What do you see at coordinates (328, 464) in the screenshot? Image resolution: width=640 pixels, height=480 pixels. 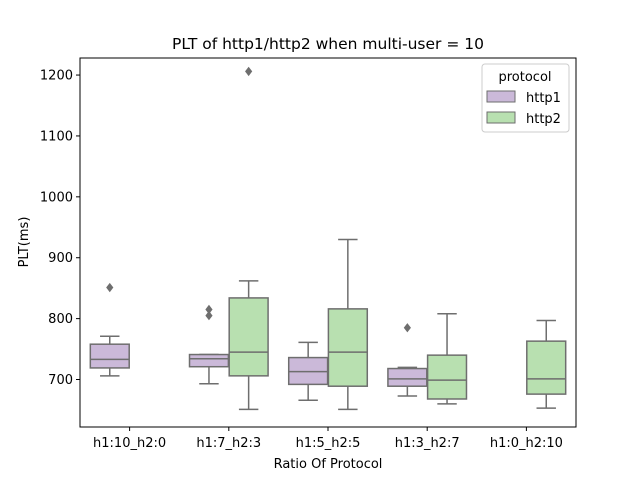 I see `x-axis-label: Ratio Of Protocol` at bounding box center [328, 464].